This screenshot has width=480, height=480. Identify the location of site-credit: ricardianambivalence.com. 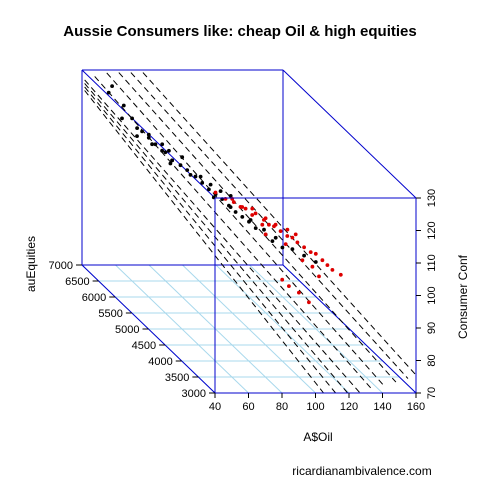
(361, 471).